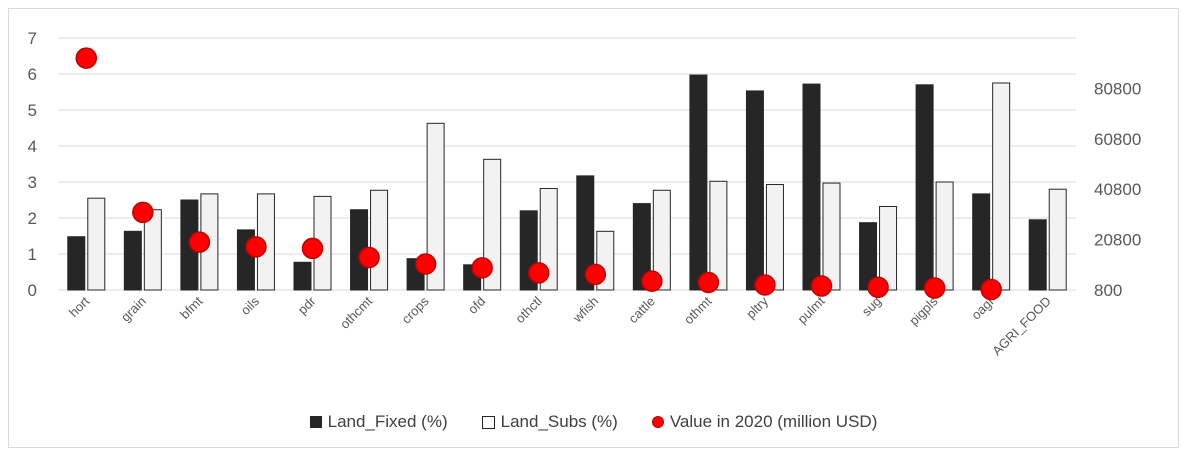 The image size is (1187, 454). I want to click on category-label: cattle, so click(641, 310).